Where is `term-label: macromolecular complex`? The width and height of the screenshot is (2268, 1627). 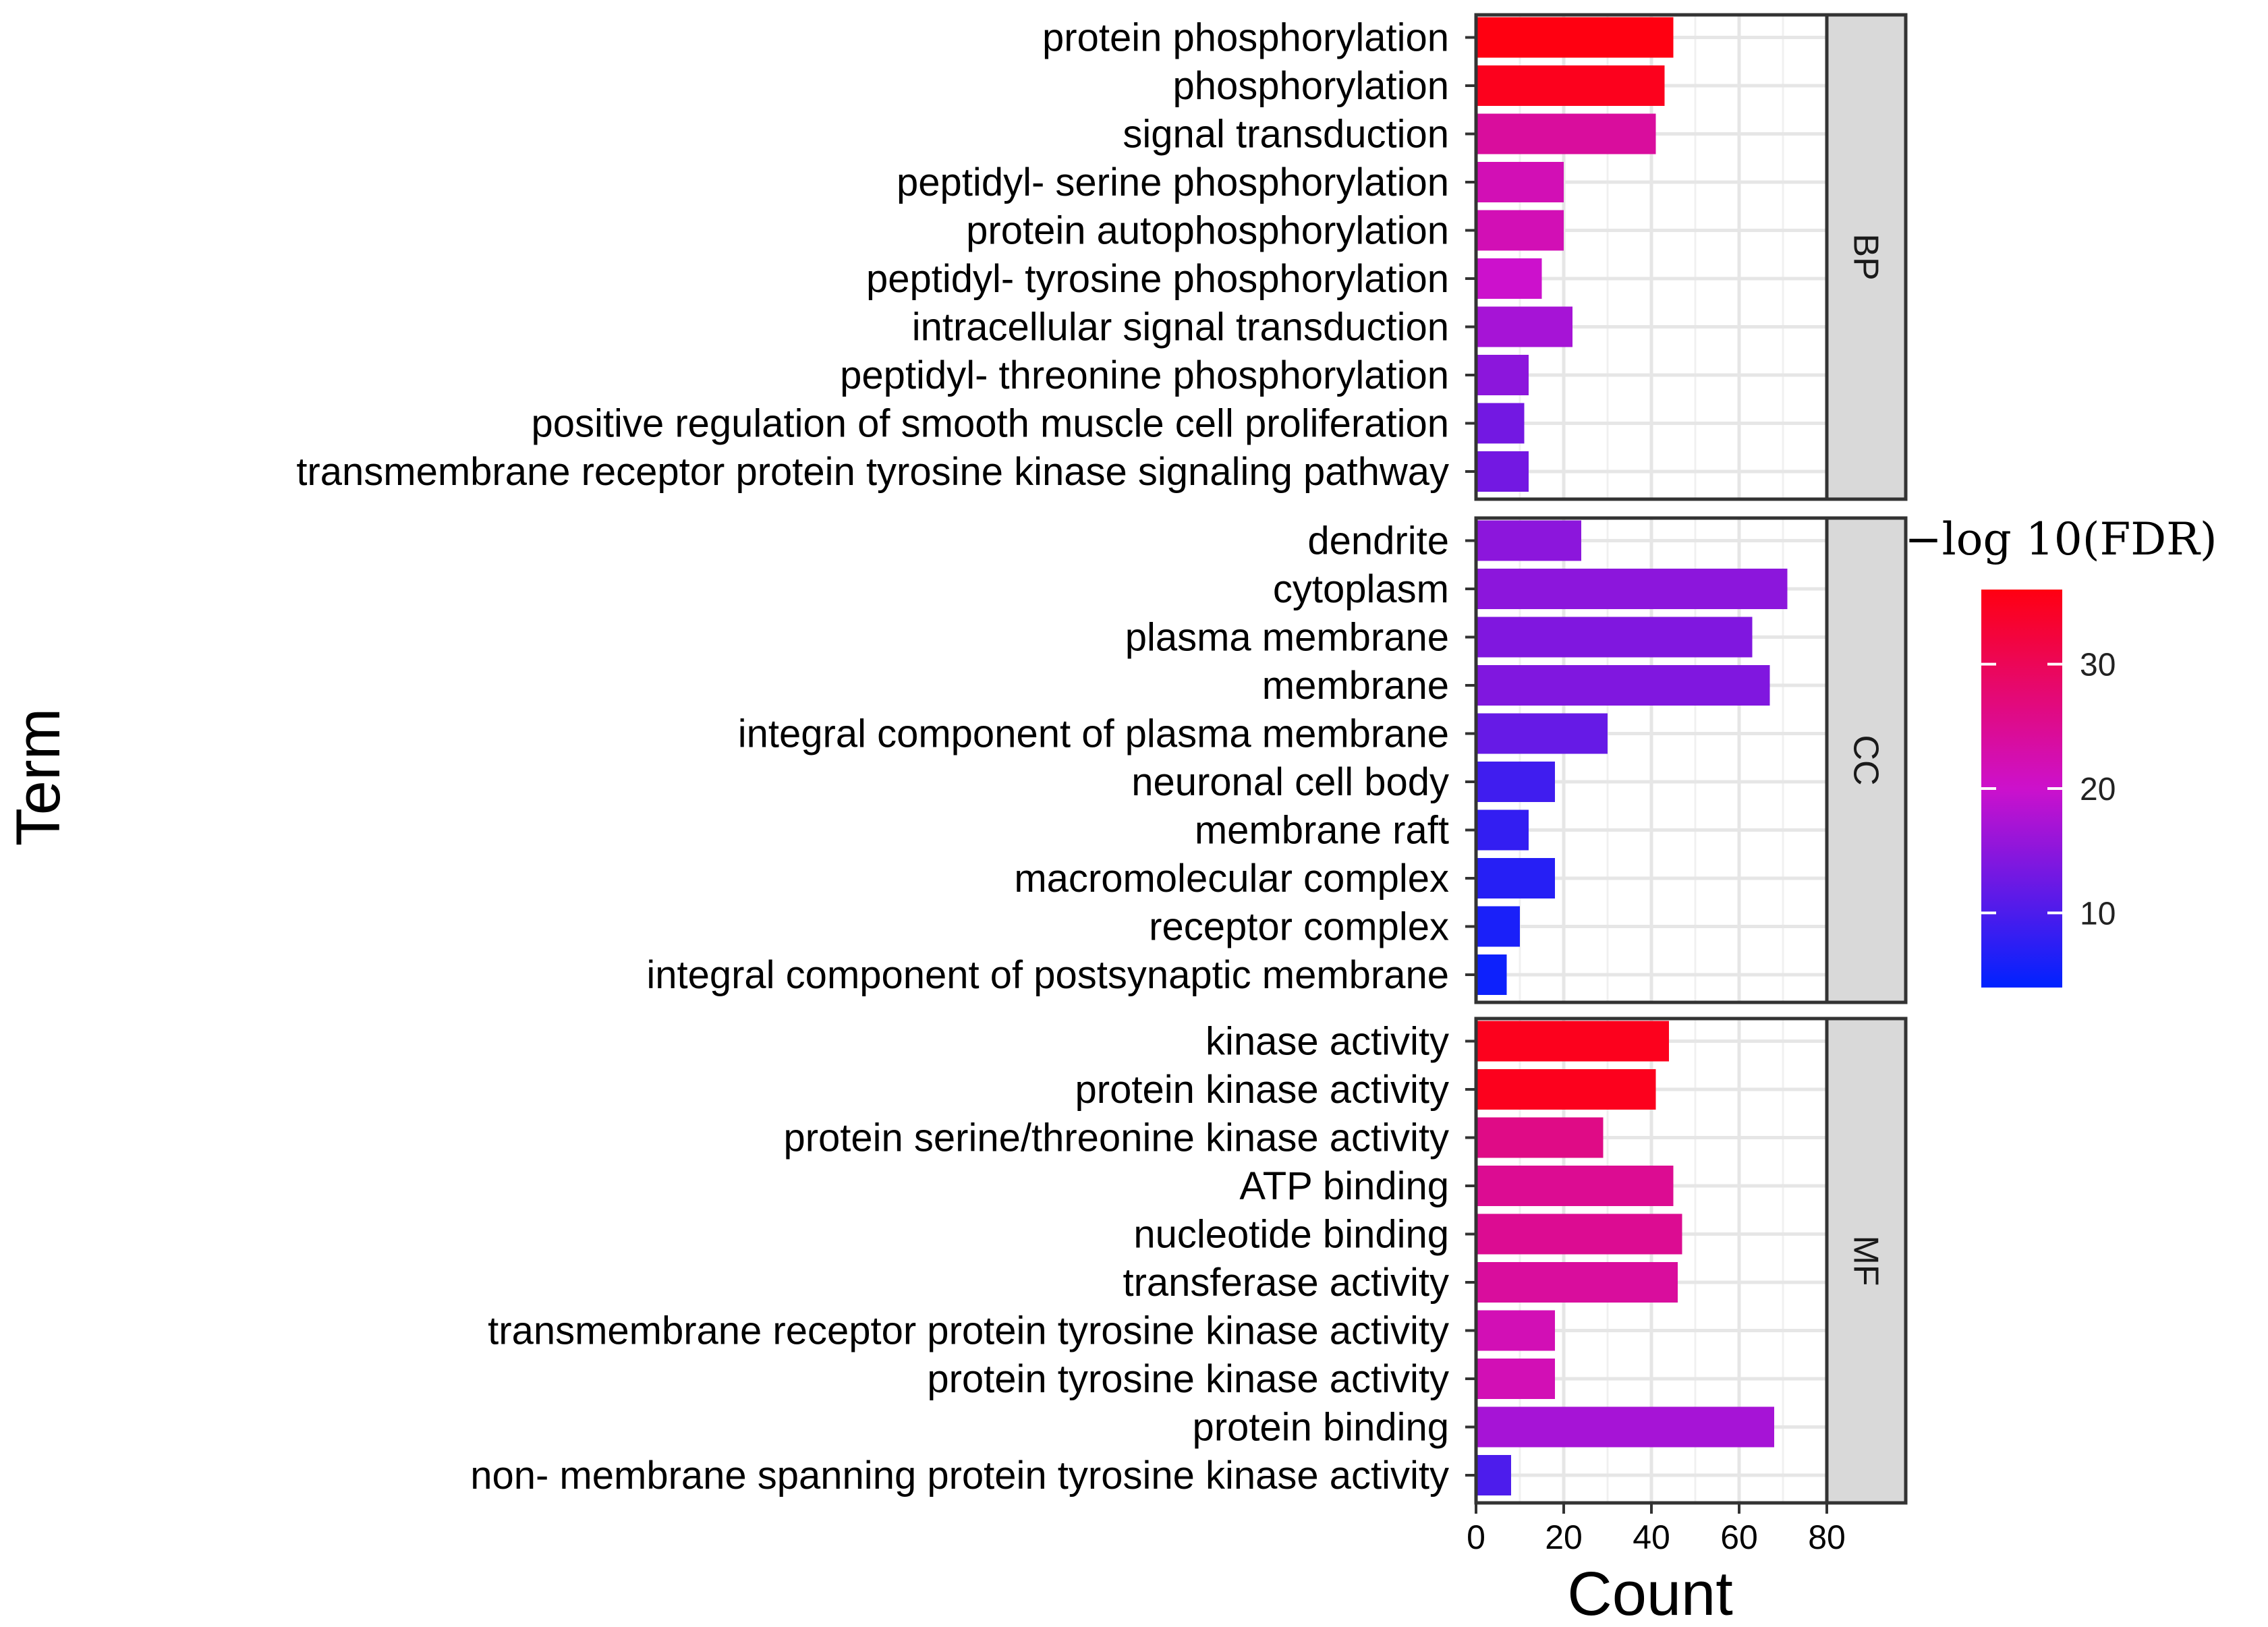
term-label: macromolecular complex is located at coordinates (1231, 879).